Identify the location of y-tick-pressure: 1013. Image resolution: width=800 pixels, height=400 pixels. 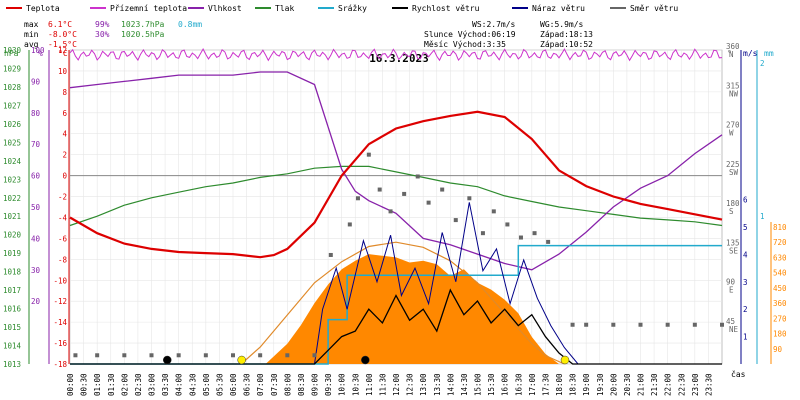
(12, 364).